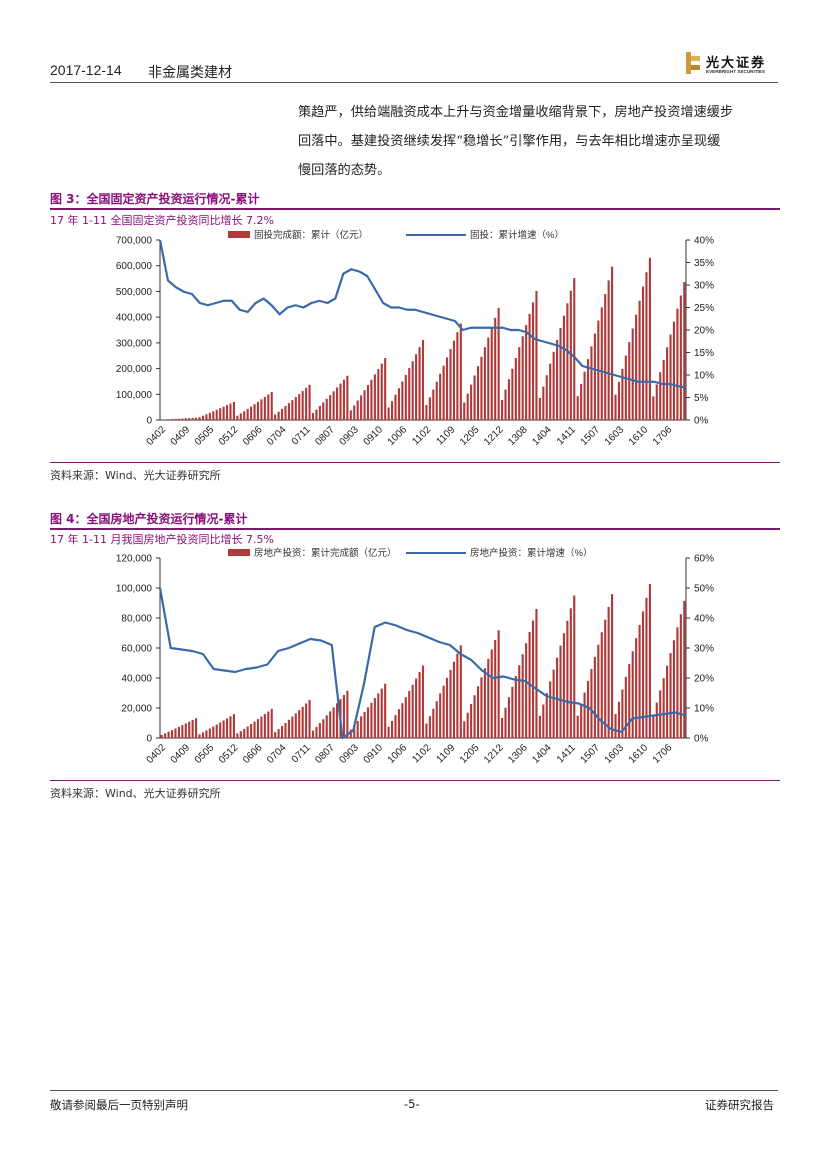  What do you see at coordinates (301, 753) in the screenshot?
I see `x-tick-label: 0711` at bounding box center [301, 753].